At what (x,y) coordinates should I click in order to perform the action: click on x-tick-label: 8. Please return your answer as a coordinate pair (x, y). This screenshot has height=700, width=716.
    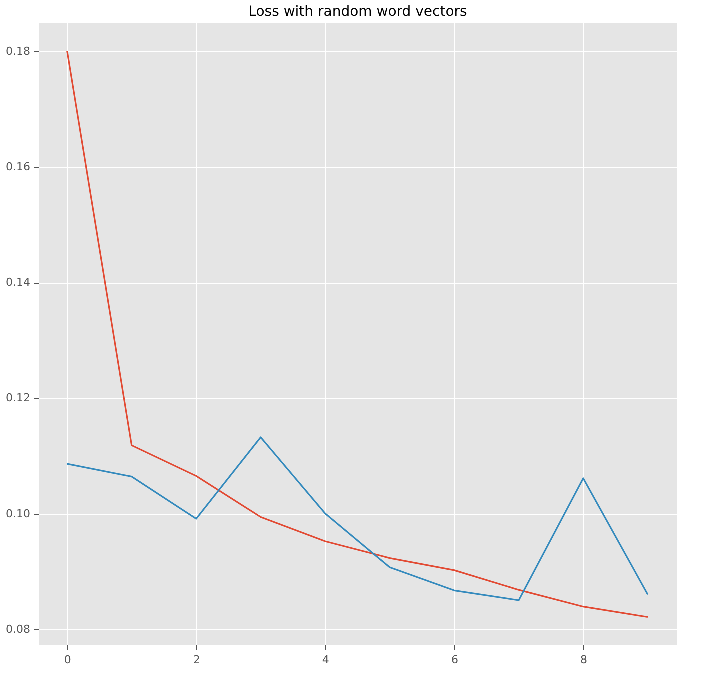
    Looking at the image, I should click on (584, 660).